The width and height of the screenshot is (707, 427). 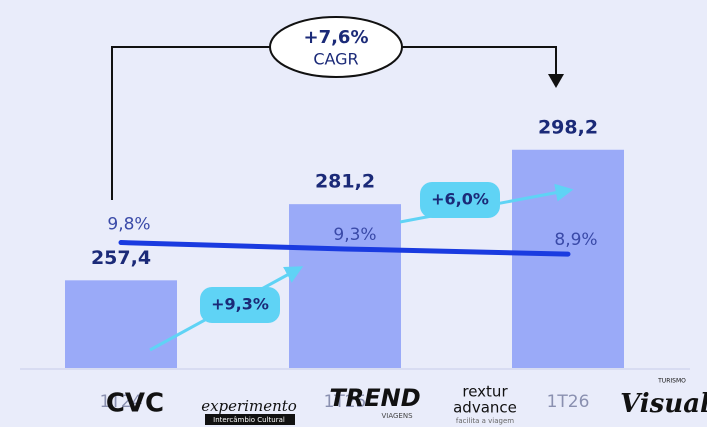 I want to click on growth-label: +6,0%, so click(x=460, y=199).